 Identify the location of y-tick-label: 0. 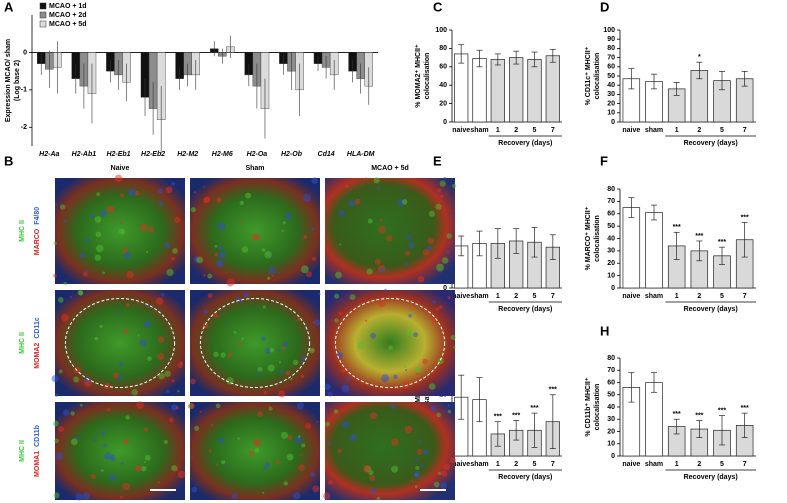
(445, 288).